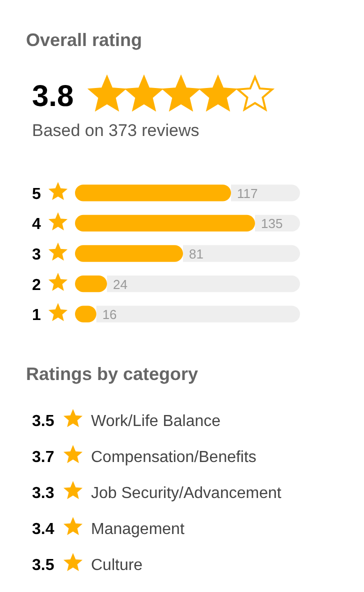 Image resolution: width=364 pixels, height=592 pixels. Describe the element at coordinates (36, 194) in the screenshot. I see `y-tick-label: 5` at that location.